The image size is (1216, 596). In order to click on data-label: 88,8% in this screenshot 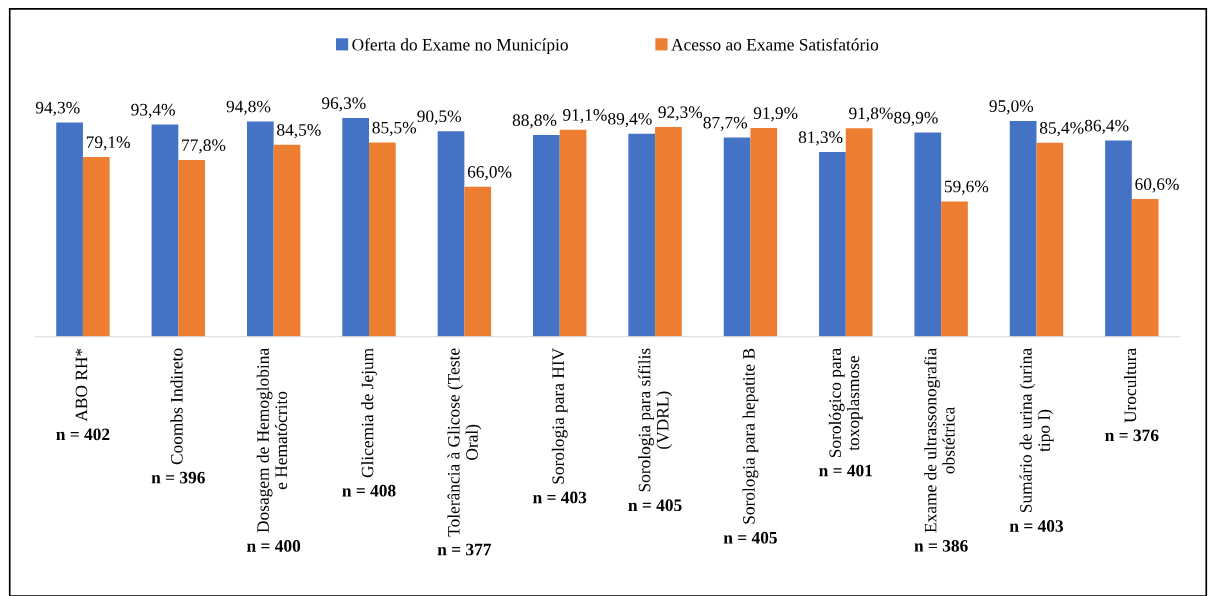, I will do `click(534, 121)`.